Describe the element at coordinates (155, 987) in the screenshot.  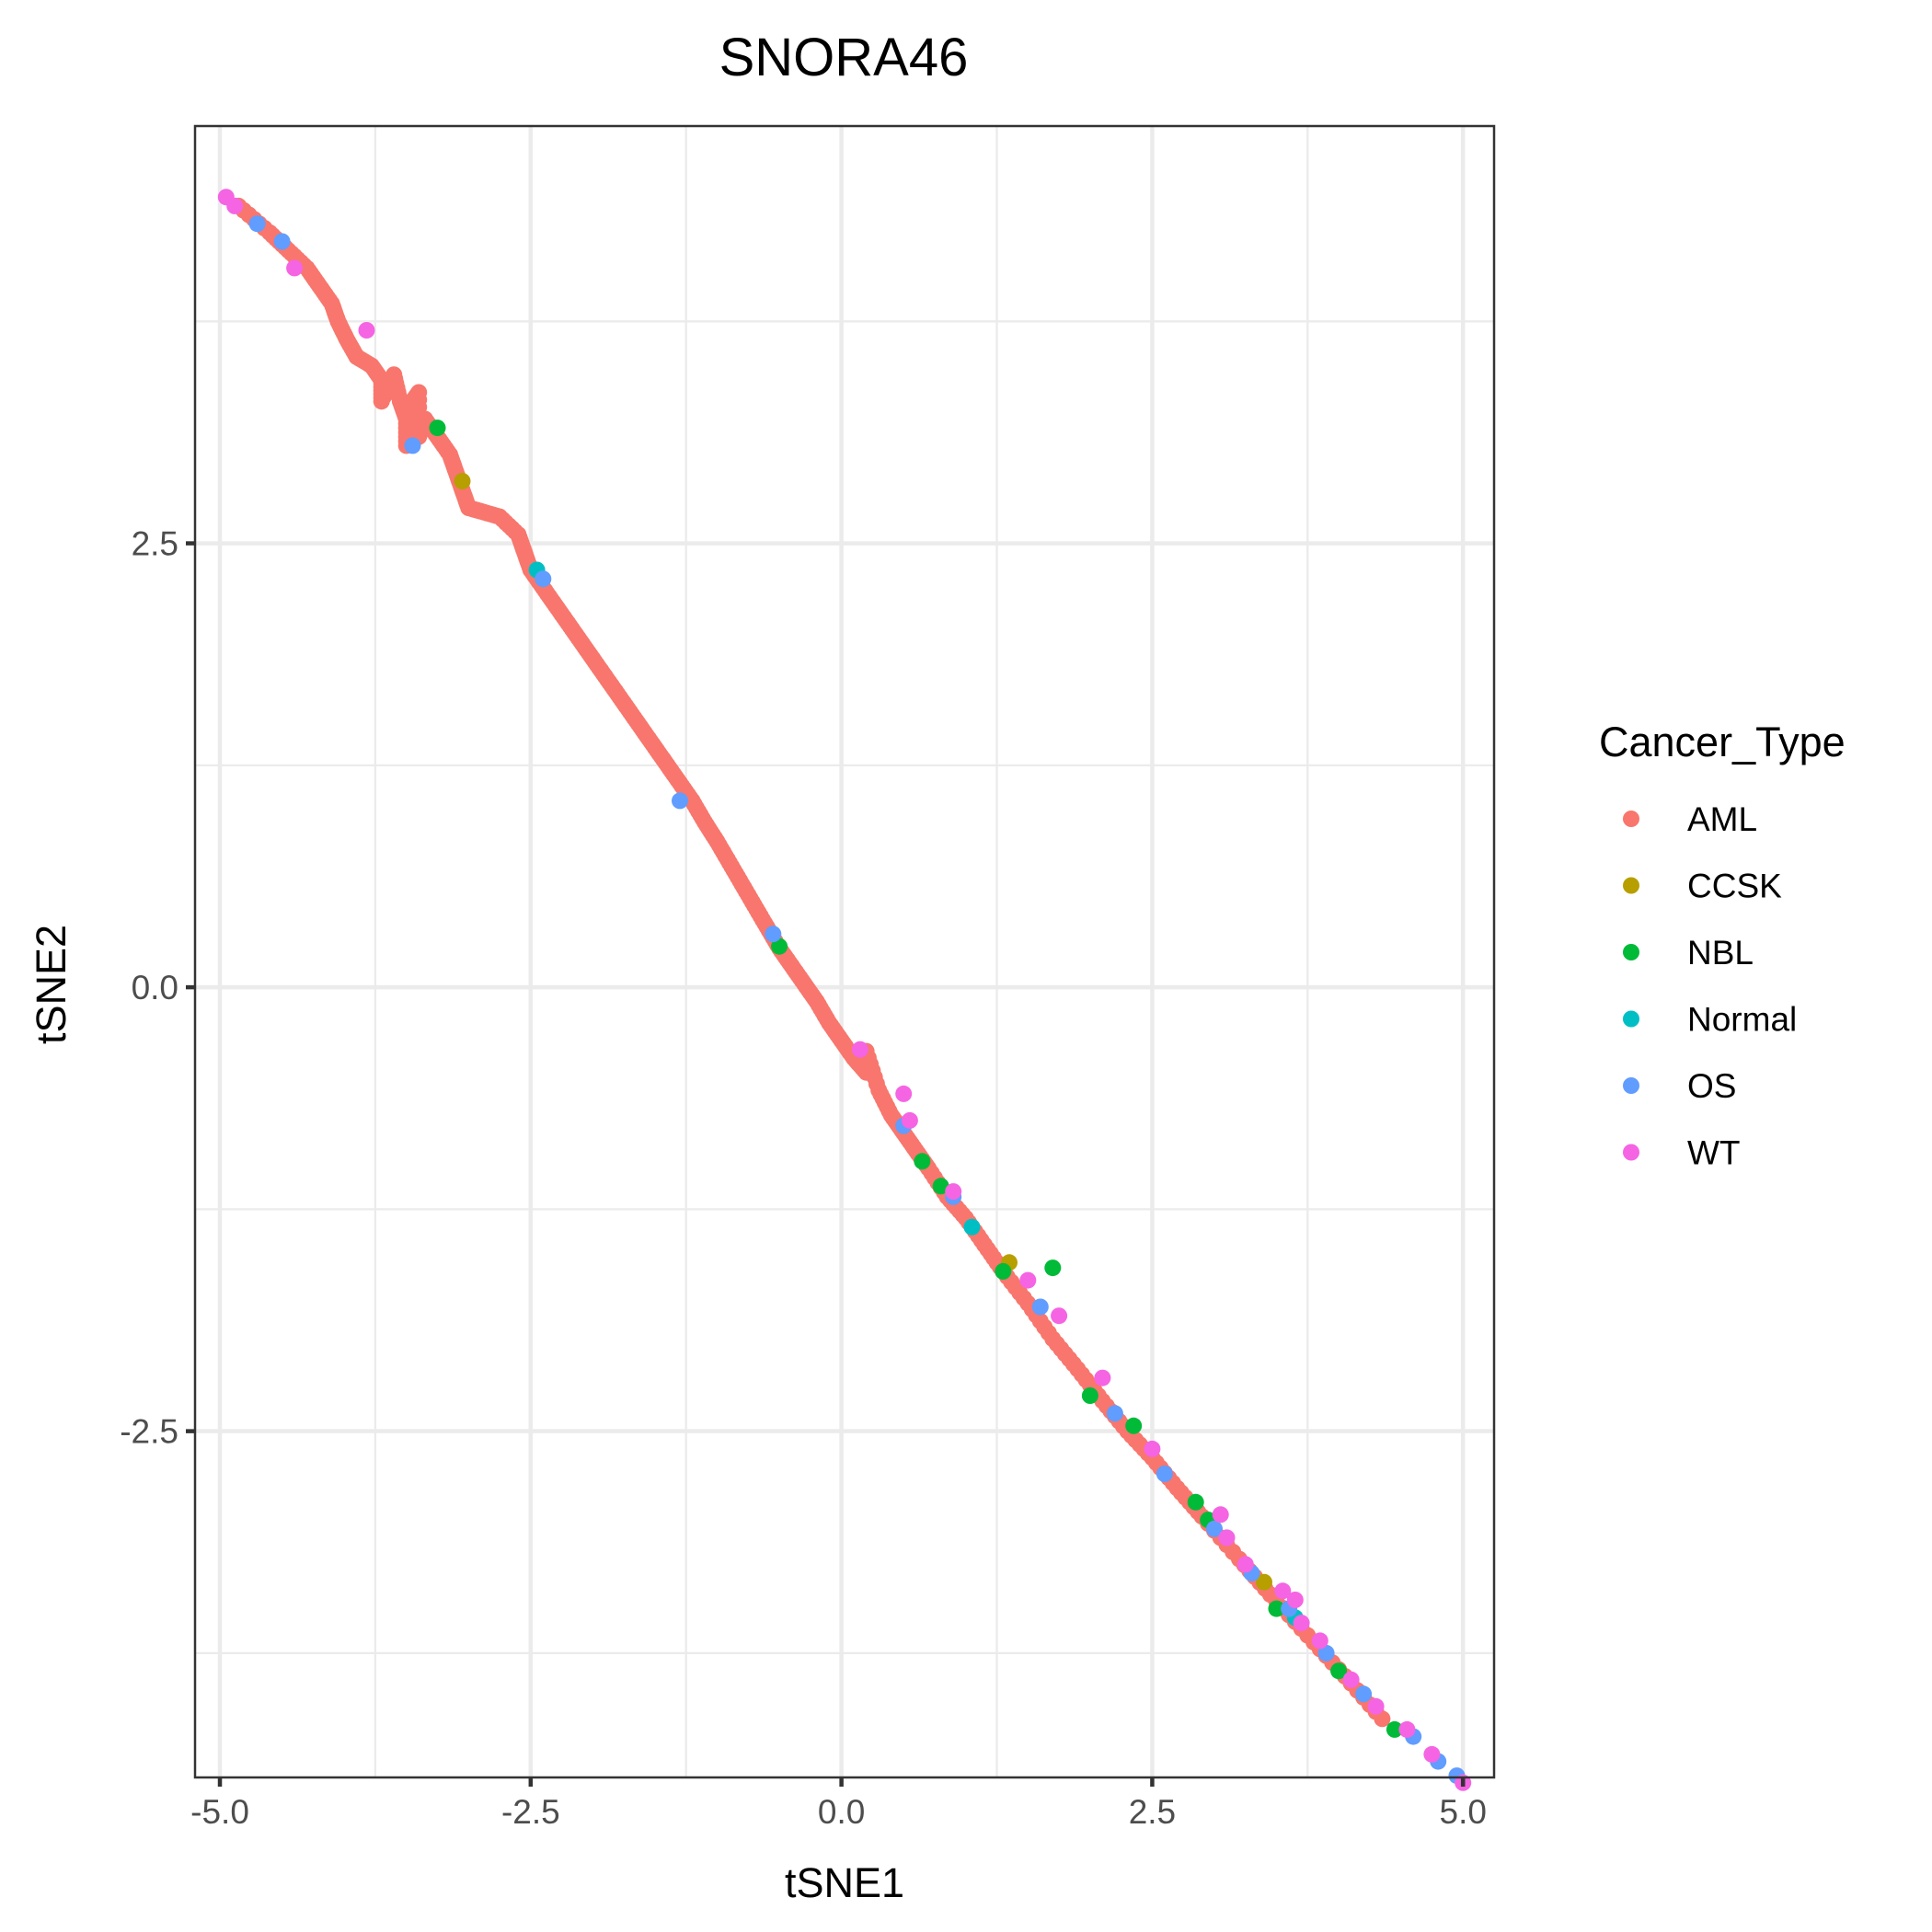
I see `y-tick-label: 0.0` at that location.